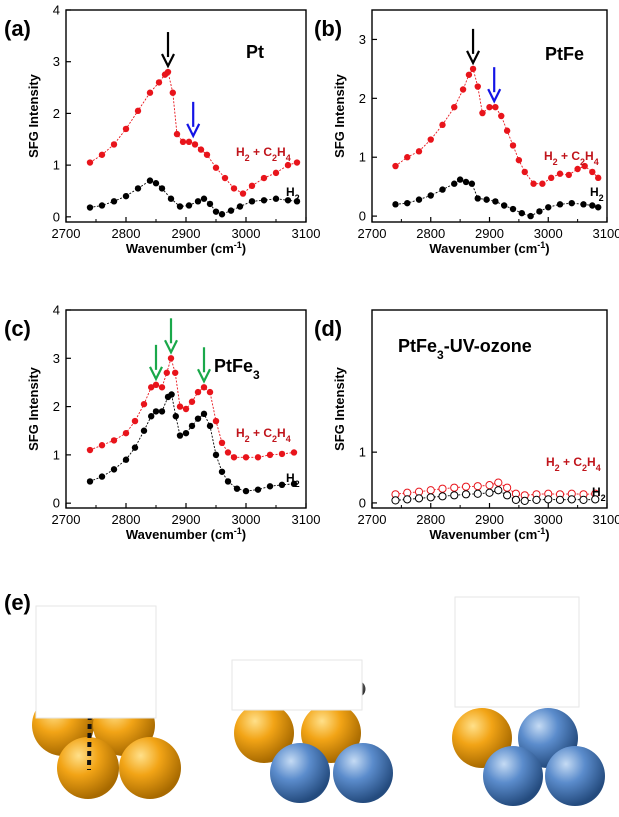 The height and width of the screenshot is (817, 619). I want to click on y-tick-label: 2, so click(56, 406).